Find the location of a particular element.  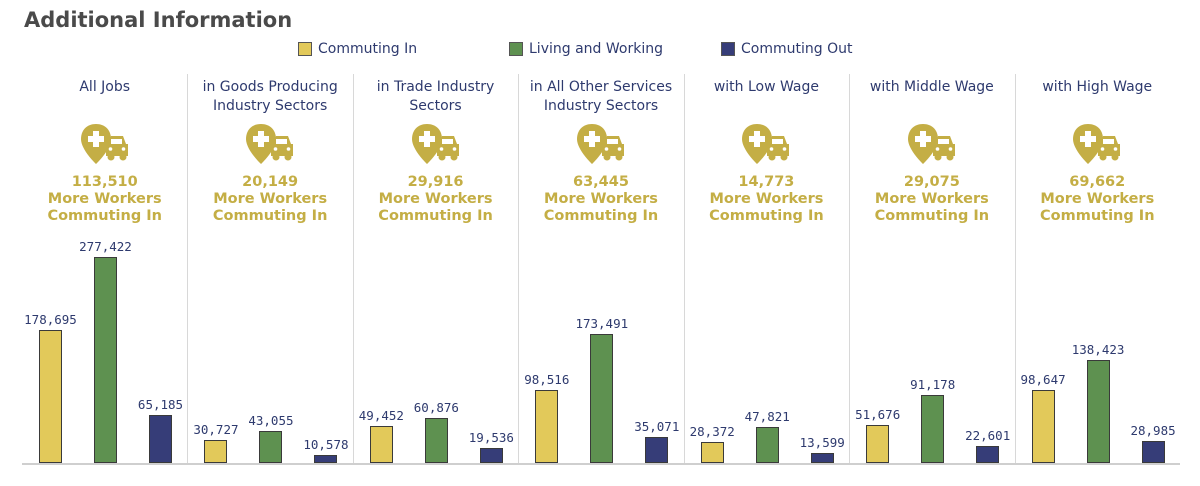

legend-label-commuting-out: Commuting Out is located at coordinates (797, 49).